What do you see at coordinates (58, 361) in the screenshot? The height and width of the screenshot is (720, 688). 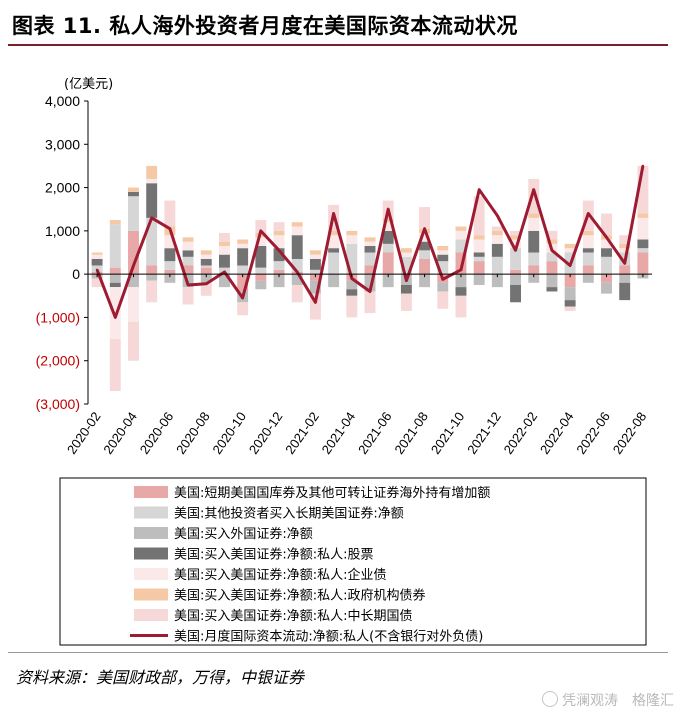 I see `y-tick-label: (2,000)` at bounding box center [58, 361].